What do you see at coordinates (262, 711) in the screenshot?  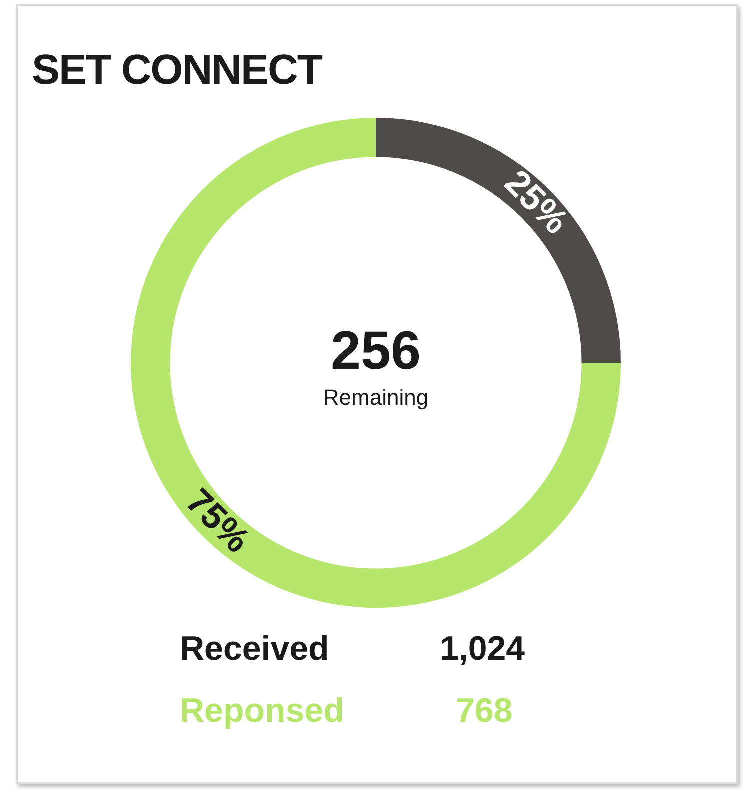 I see `text: Reponsed` at bounding box center [262, 711].